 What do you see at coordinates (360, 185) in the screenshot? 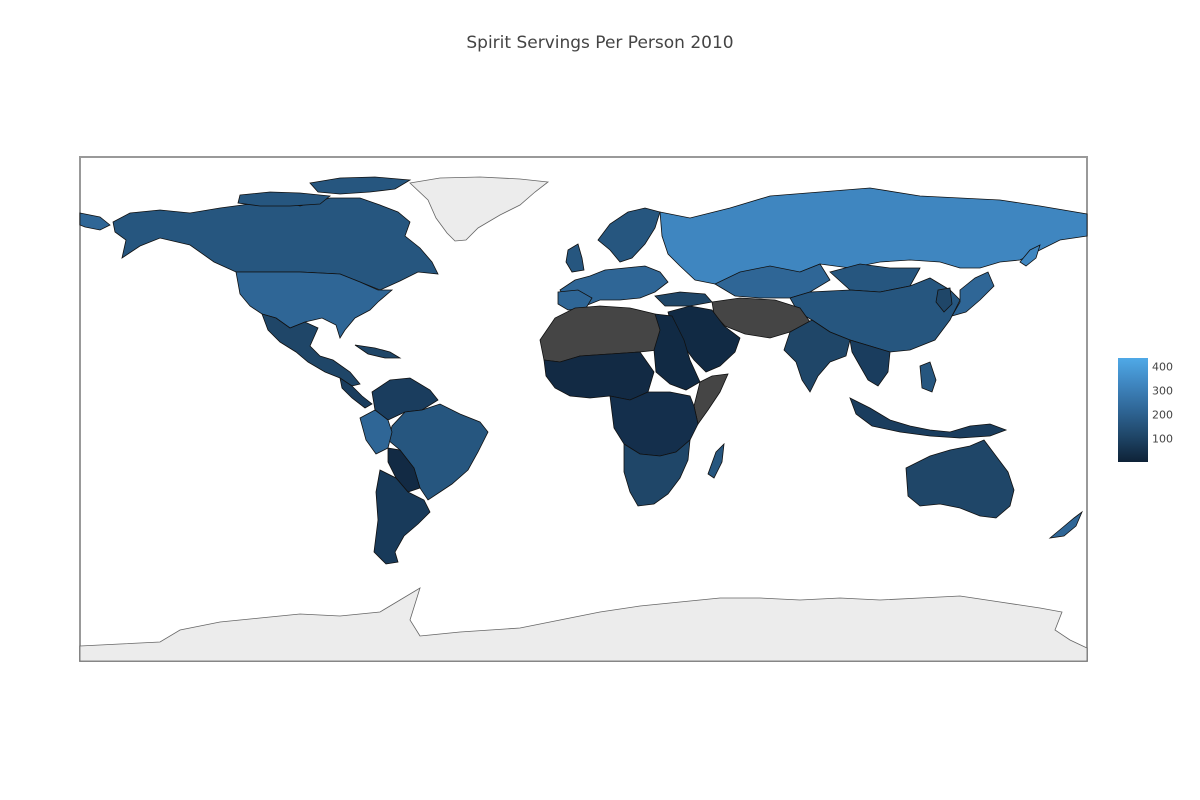
I see `region-canada-islands` at bounding box center [360, 185].